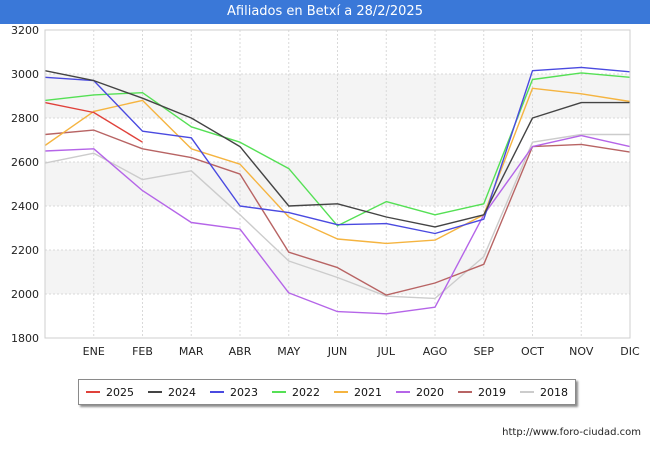  What do you see at coordinates (435, 351) in the screenshot?
I see `x-tick-label: AGO` at bounding box center [435, 351].